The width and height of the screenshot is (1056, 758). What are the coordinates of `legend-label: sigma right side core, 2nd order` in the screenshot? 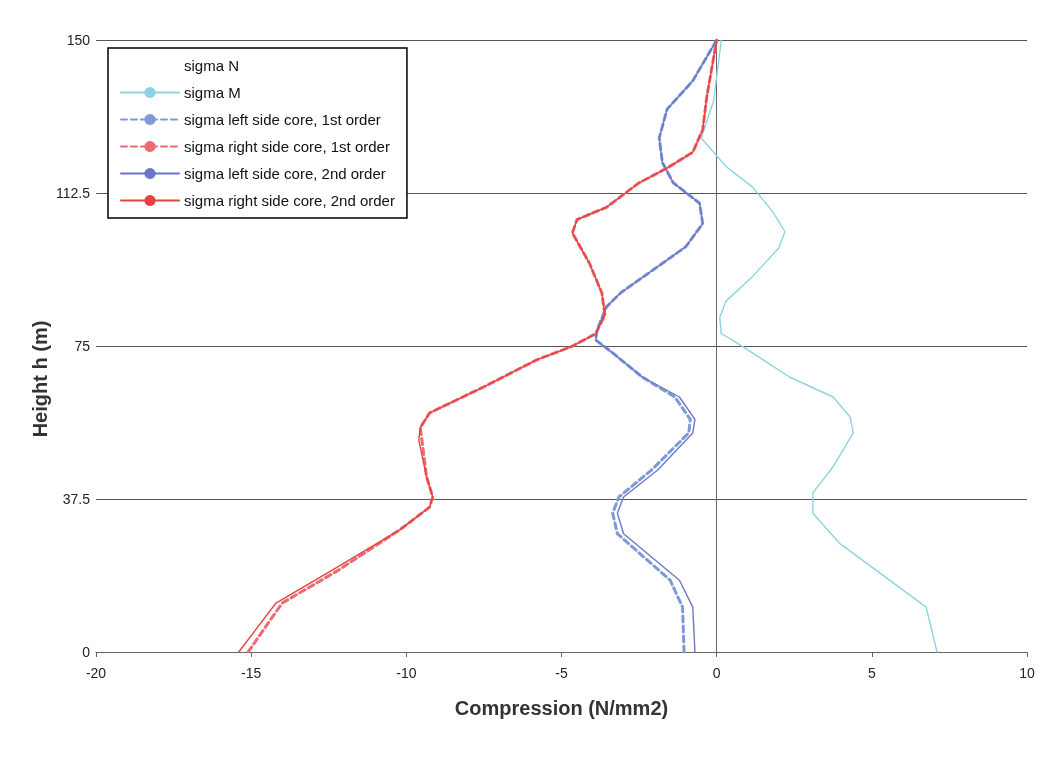 It's located at (289, 200).